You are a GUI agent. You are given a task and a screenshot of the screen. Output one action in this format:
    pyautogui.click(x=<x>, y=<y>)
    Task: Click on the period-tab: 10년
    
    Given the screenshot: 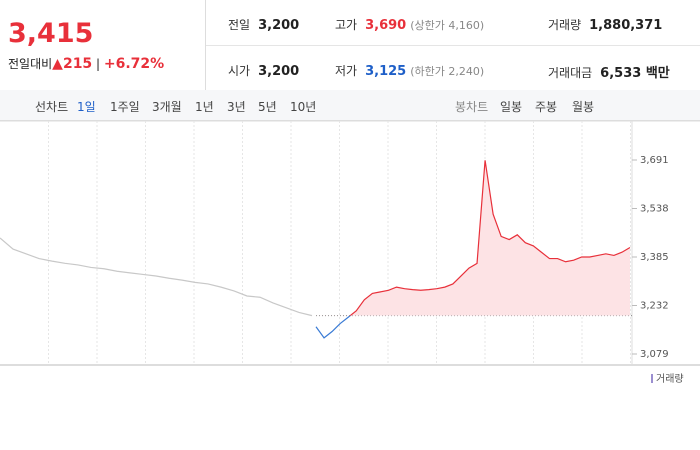 What is the action you would take?
    pyautogui.click(x=303, y=107)
    